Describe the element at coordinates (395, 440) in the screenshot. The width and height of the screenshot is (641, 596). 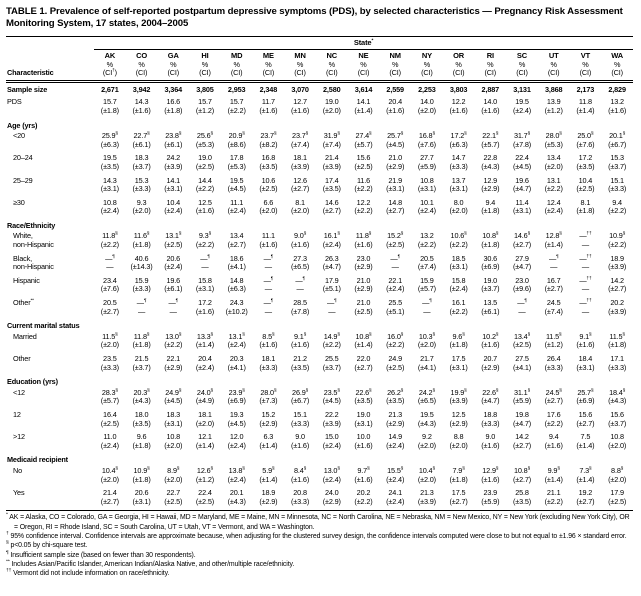
I see `data-cell: 14.9 (±2.4)` at that location.